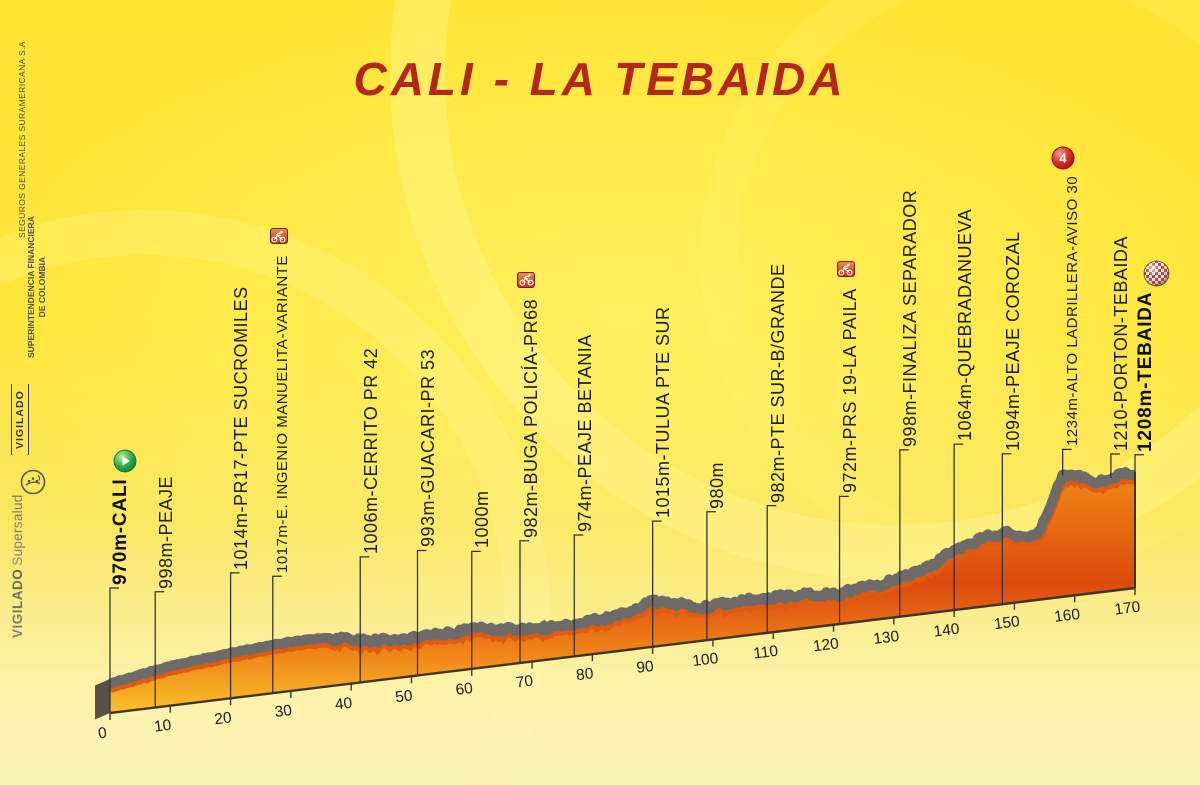 The height and width of the screenshot is (785, 1200). What do you see at coordinates (1067, 616) in the screenshot?
I see `x-tick-label: 160` at bounding box center [1067, 616].